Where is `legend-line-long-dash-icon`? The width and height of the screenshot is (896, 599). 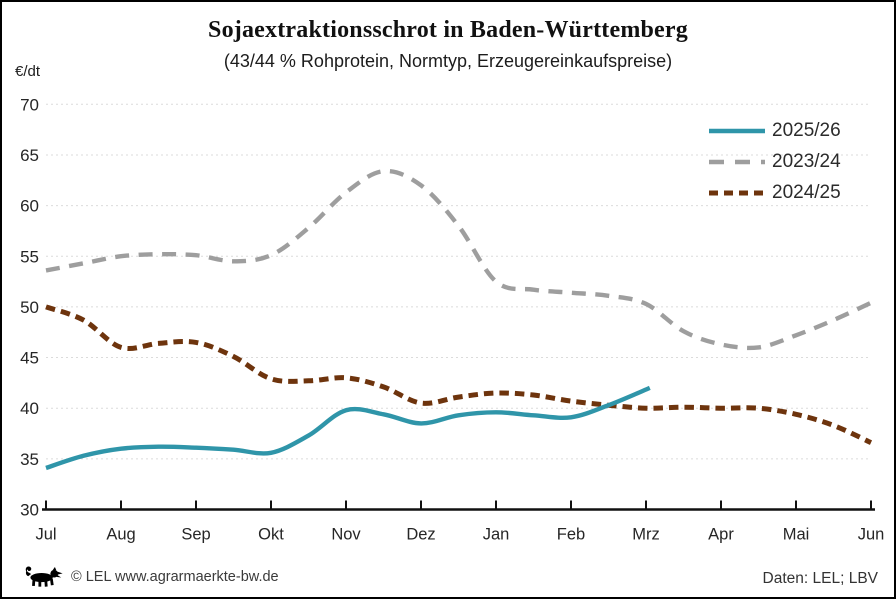
legend-line-long-dash-icon is located at coordinates (737, 161).